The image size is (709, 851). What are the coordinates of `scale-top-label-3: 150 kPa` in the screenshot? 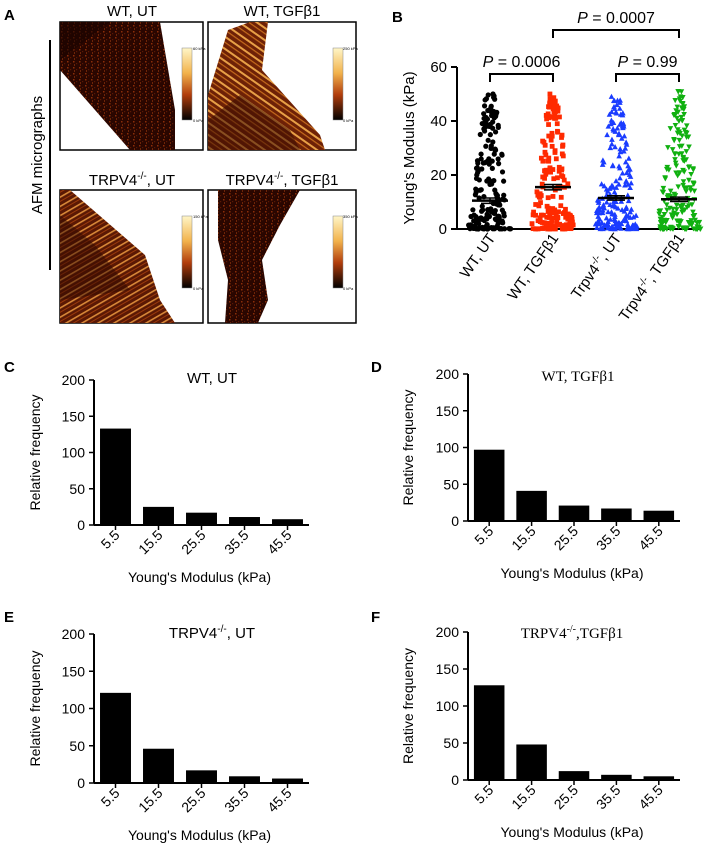 It's located at (200, 216).